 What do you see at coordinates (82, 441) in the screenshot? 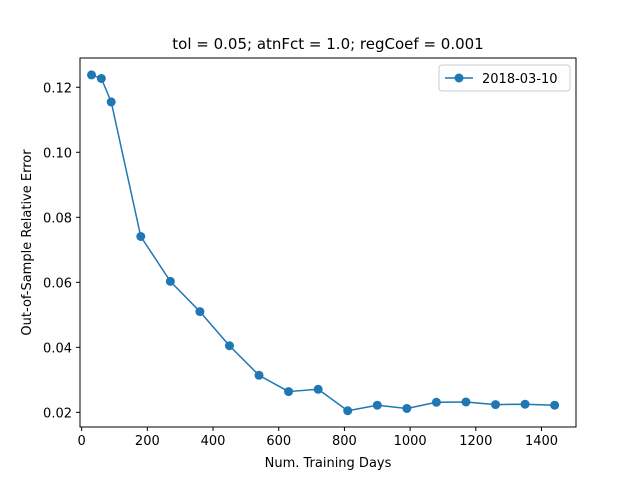
I see `x-tick-label: 0` at bounding box center [82, 441].